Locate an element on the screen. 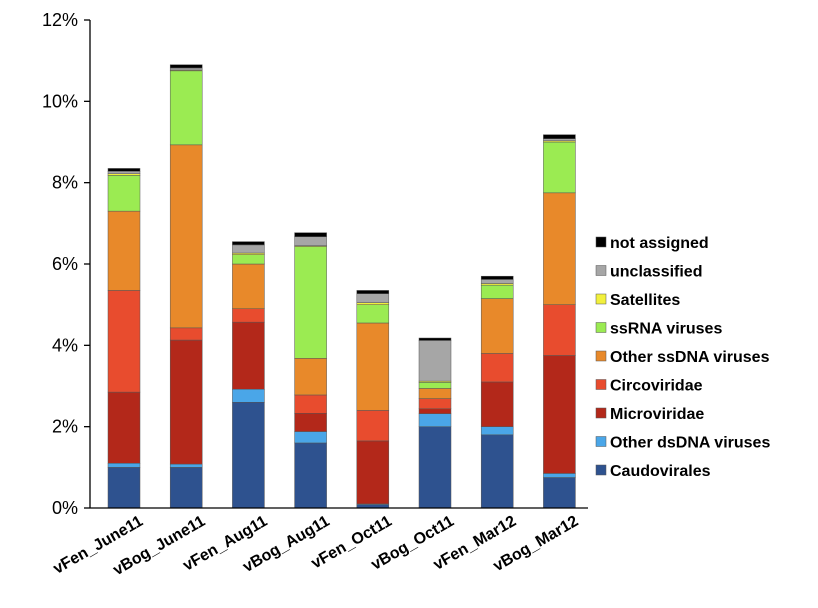  bar-vBog_Aug11-microviridae is located at coordinates (310, 422).